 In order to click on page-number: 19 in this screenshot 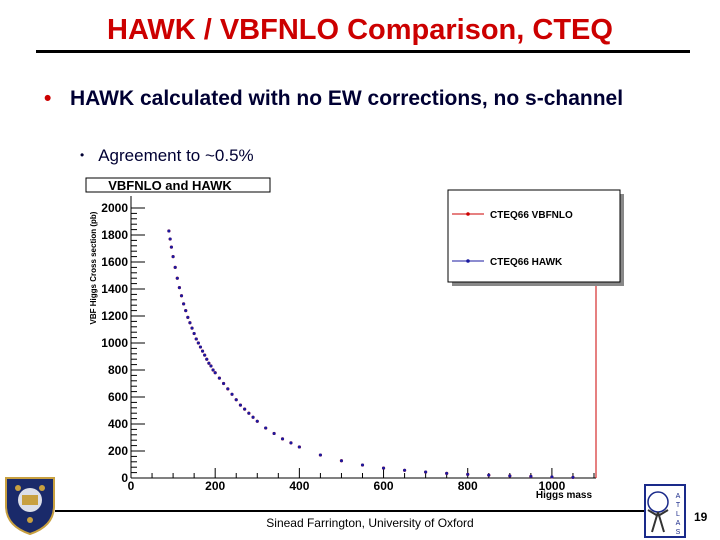, I will do `click(701, 517)`.